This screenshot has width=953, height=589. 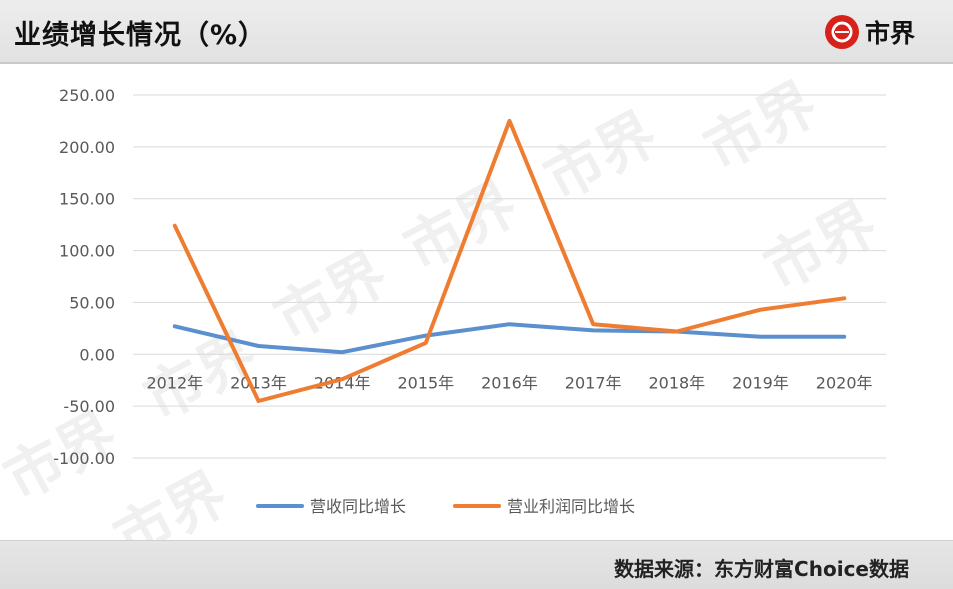 I want to click on header-bar: 业绩增长情况（%） 市界, so click(x=476, y=32).